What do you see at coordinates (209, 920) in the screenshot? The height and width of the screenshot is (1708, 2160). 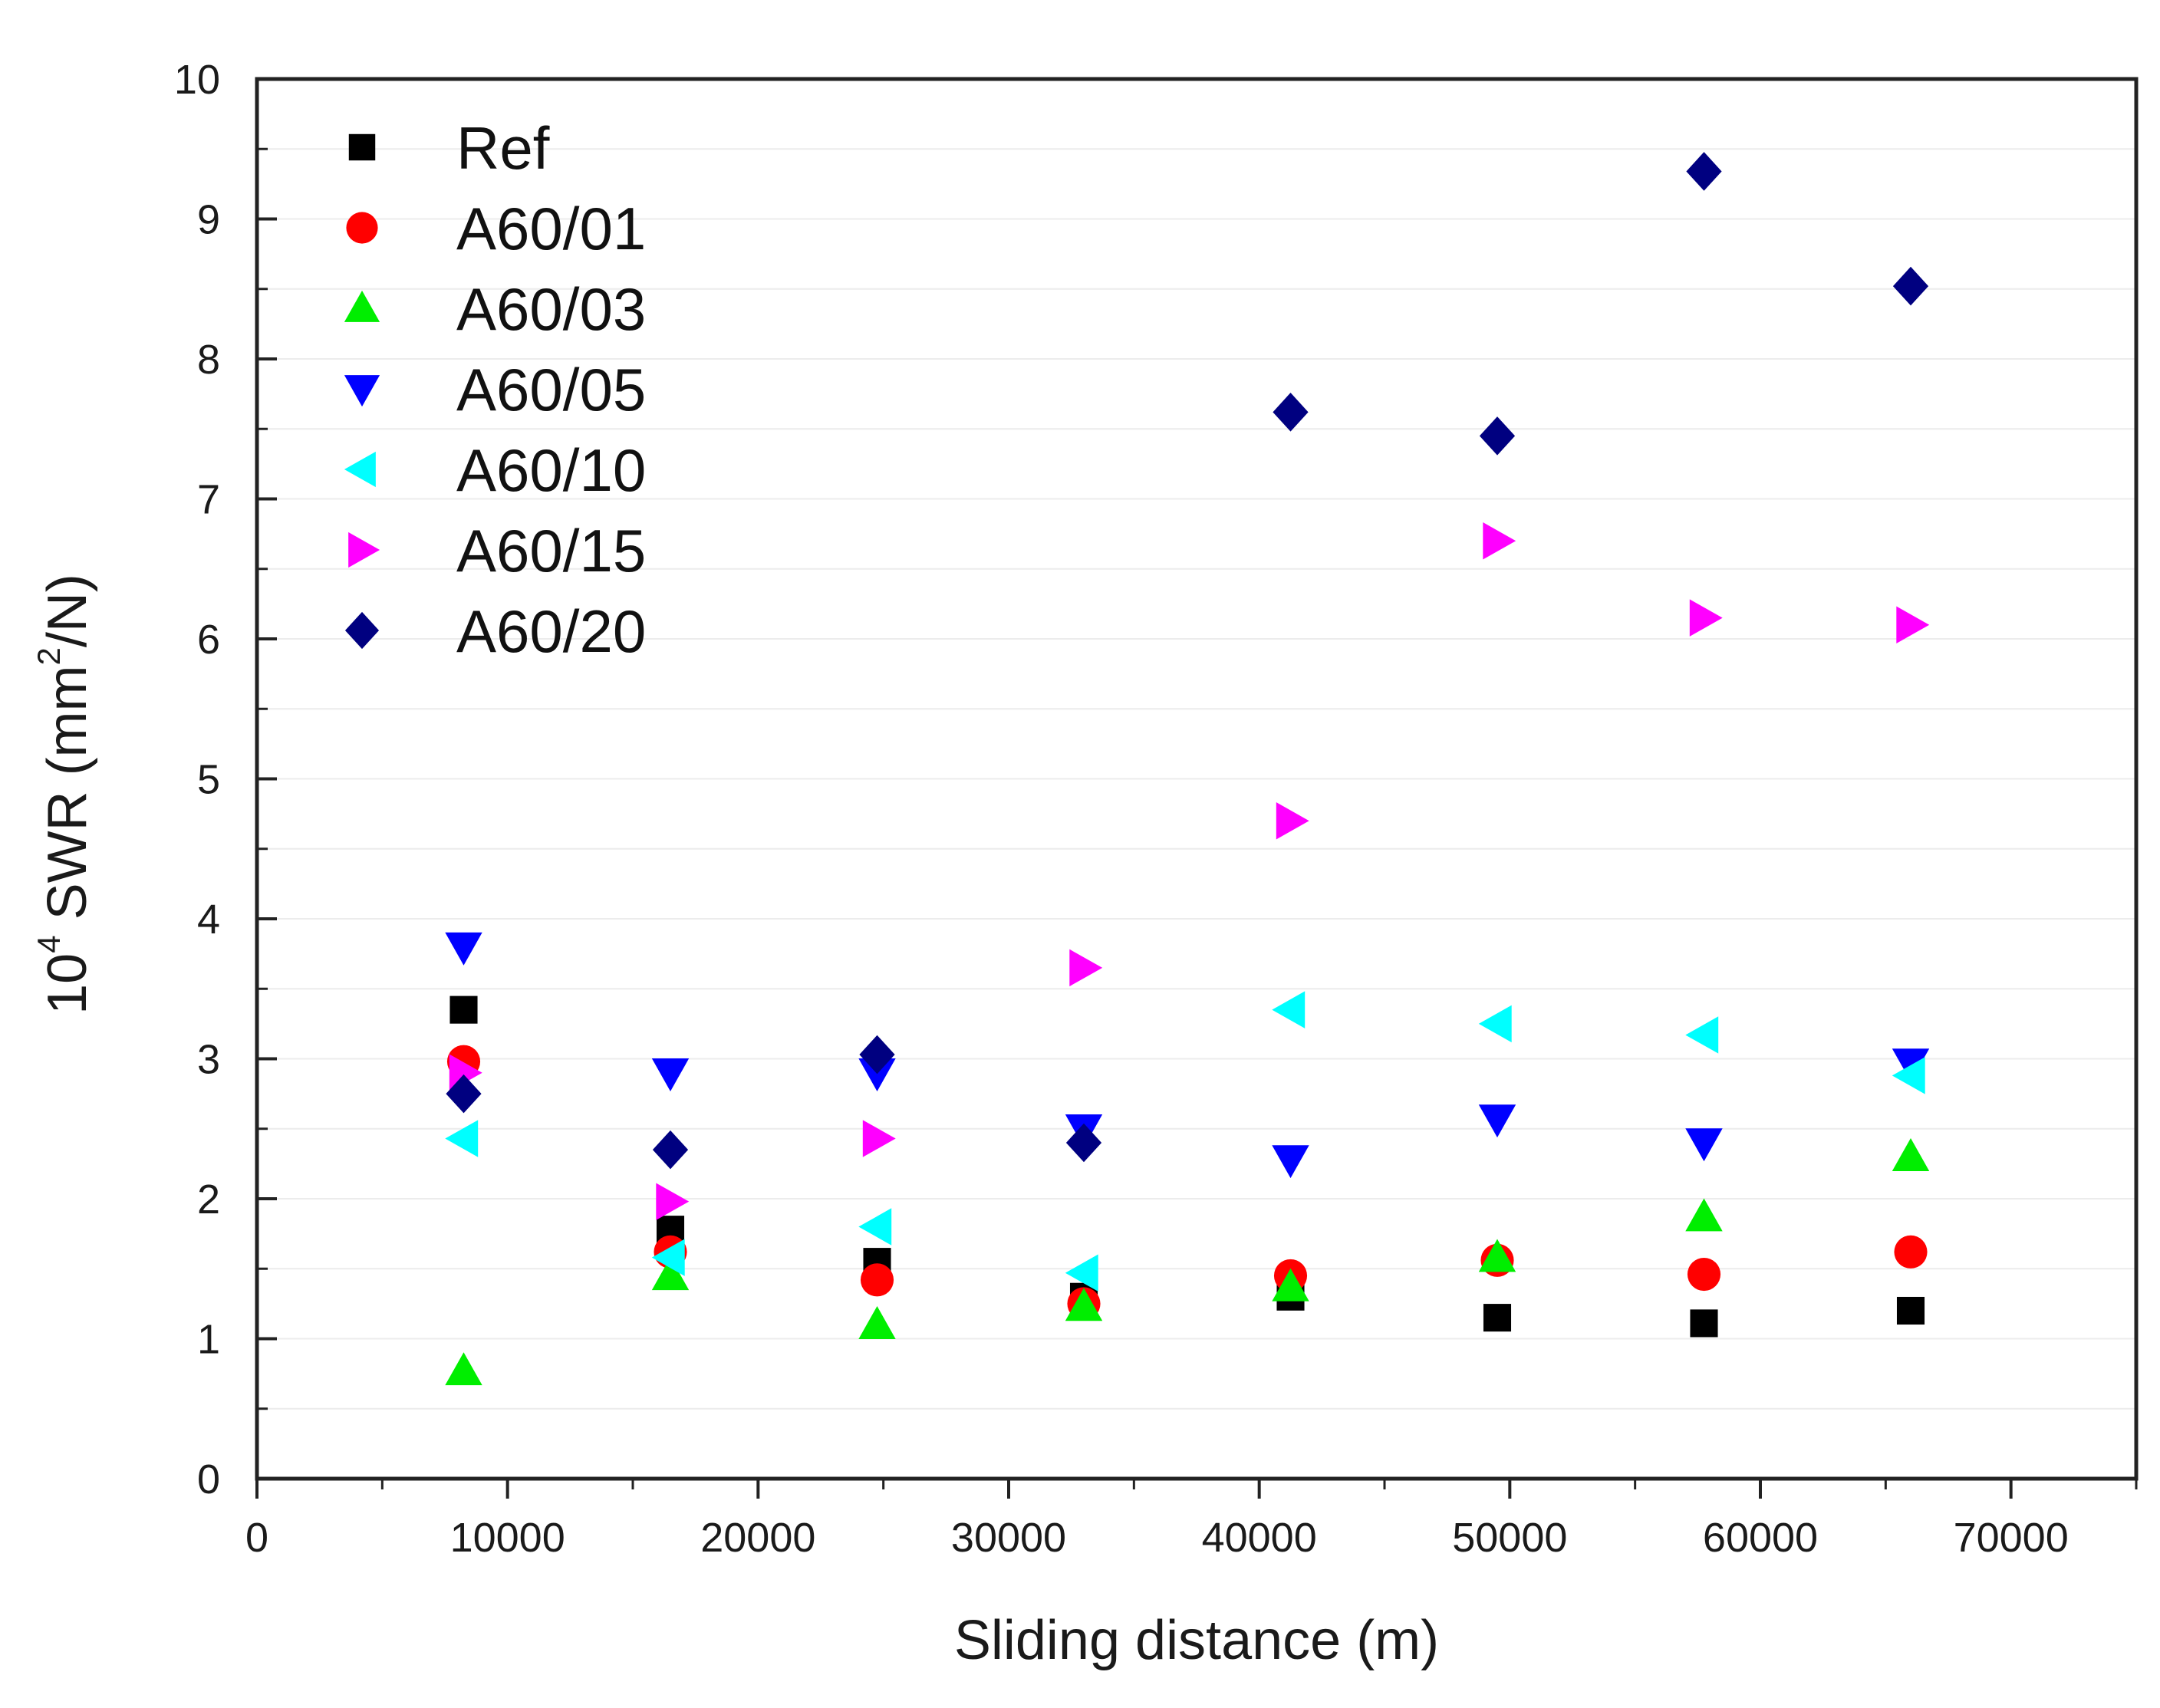 I see `y-tick-label: 4` at bounding box center [209, 920].